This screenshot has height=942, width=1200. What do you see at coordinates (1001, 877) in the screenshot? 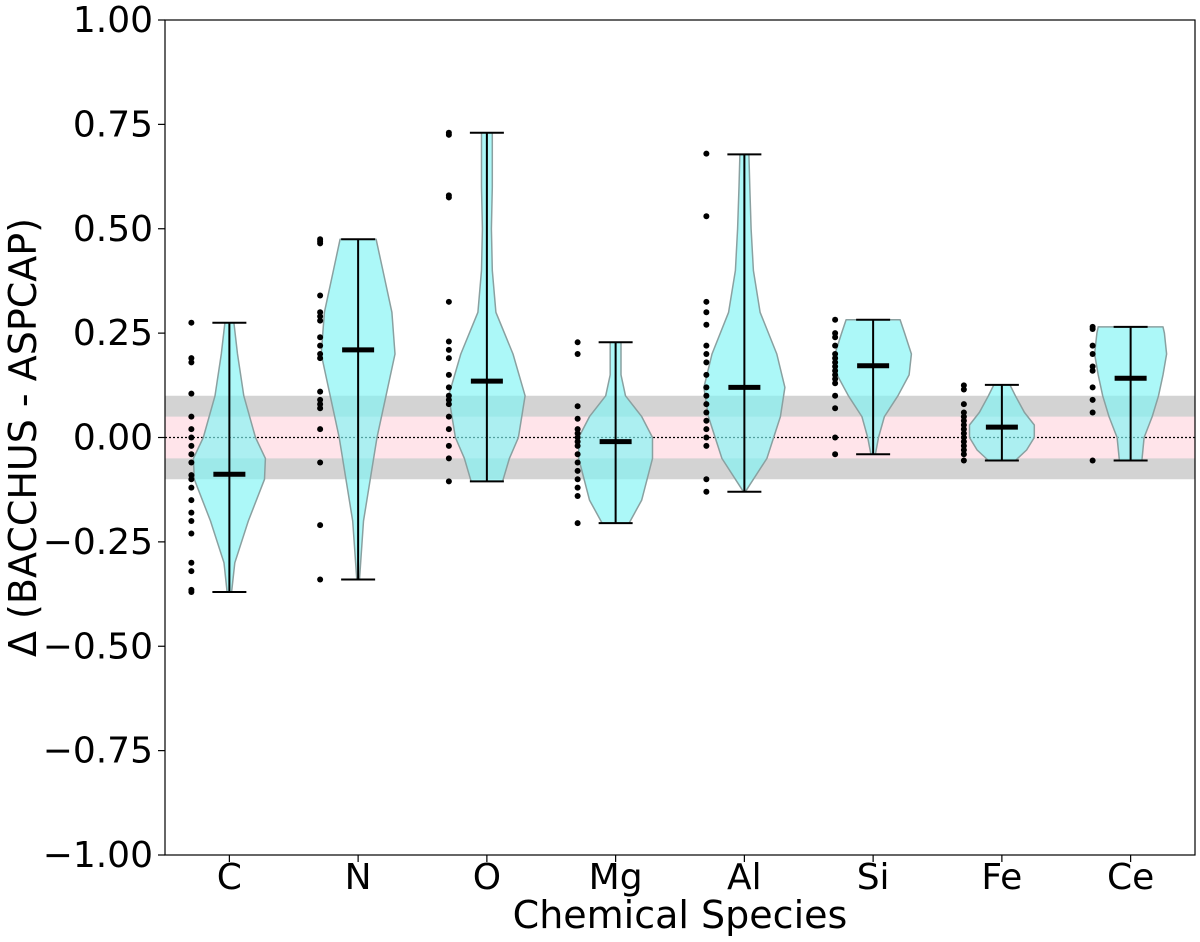
I see `x-tick-label-Fe: Fe` at bounding box center [1001, 877].